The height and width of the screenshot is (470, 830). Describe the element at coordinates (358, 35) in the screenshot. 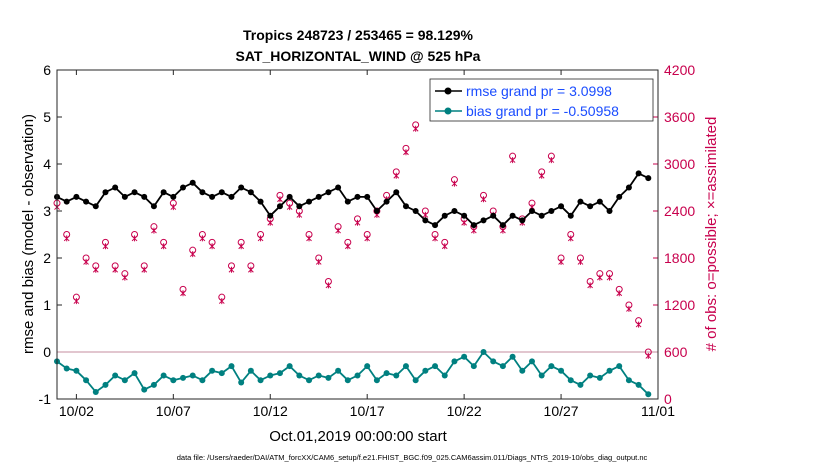

I see `chart-title: Tropics 248723 / 253465 = 98.129%` at that location.